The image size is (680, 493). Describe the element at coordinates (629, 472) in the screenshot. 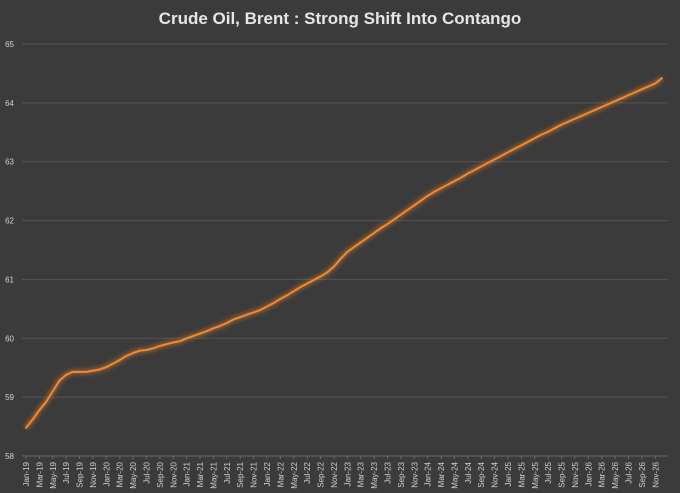

I see `x-tick-label: Jul-26` at that location.